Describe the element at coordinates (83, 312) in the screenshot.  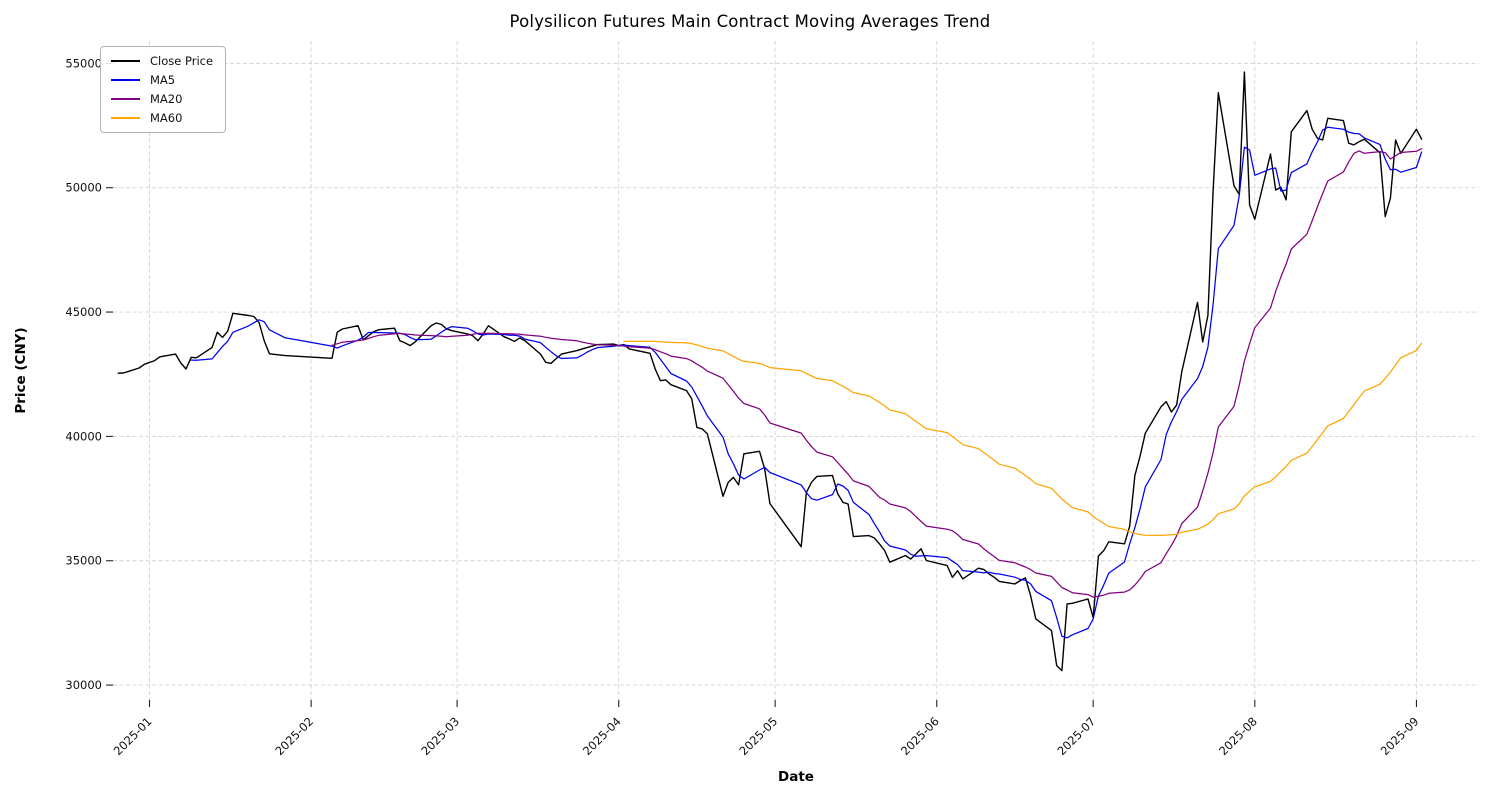
I see `y-tick-label: 45000` at that location.